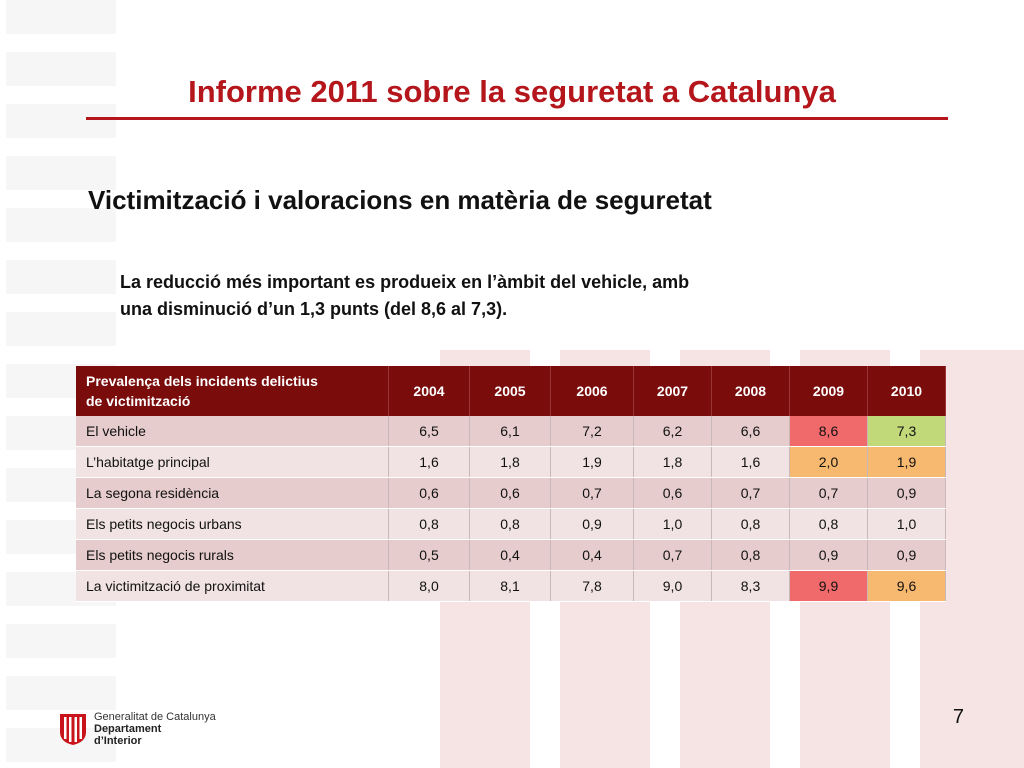 The image size is (1024, 768). Describe the element at coordinates (429, 391) in the screenshot. I see `year-header-2004: 2004` at that location.